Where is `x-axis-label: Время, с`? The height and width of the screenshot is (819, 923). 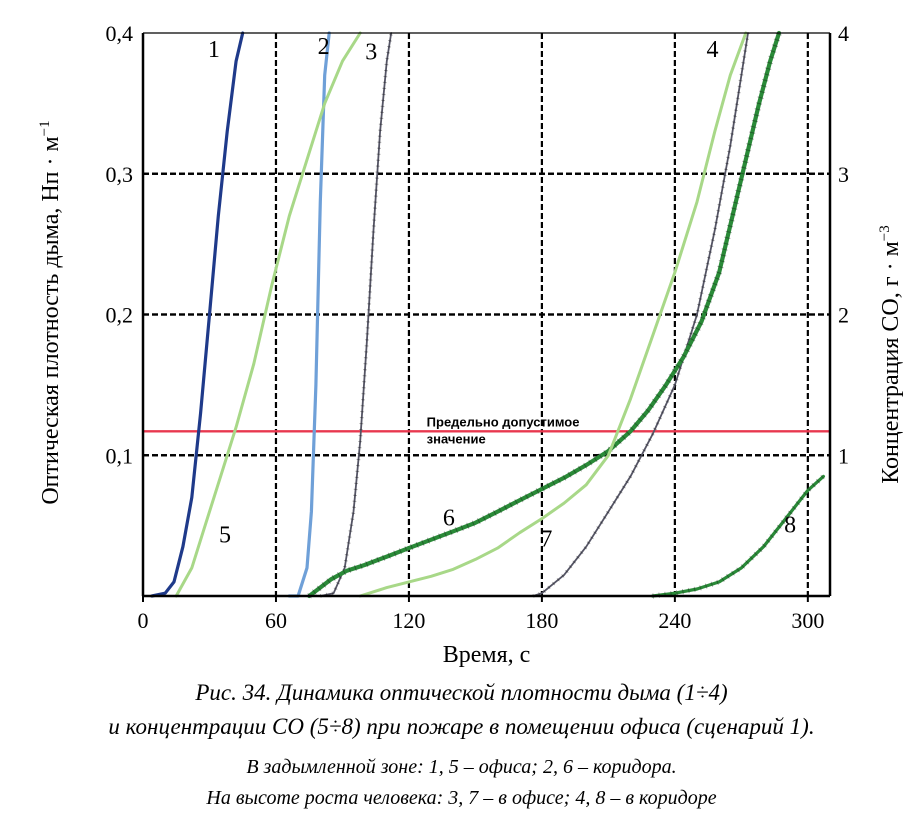
x-axis-label: Время, с is located at coordinates (487, 655).